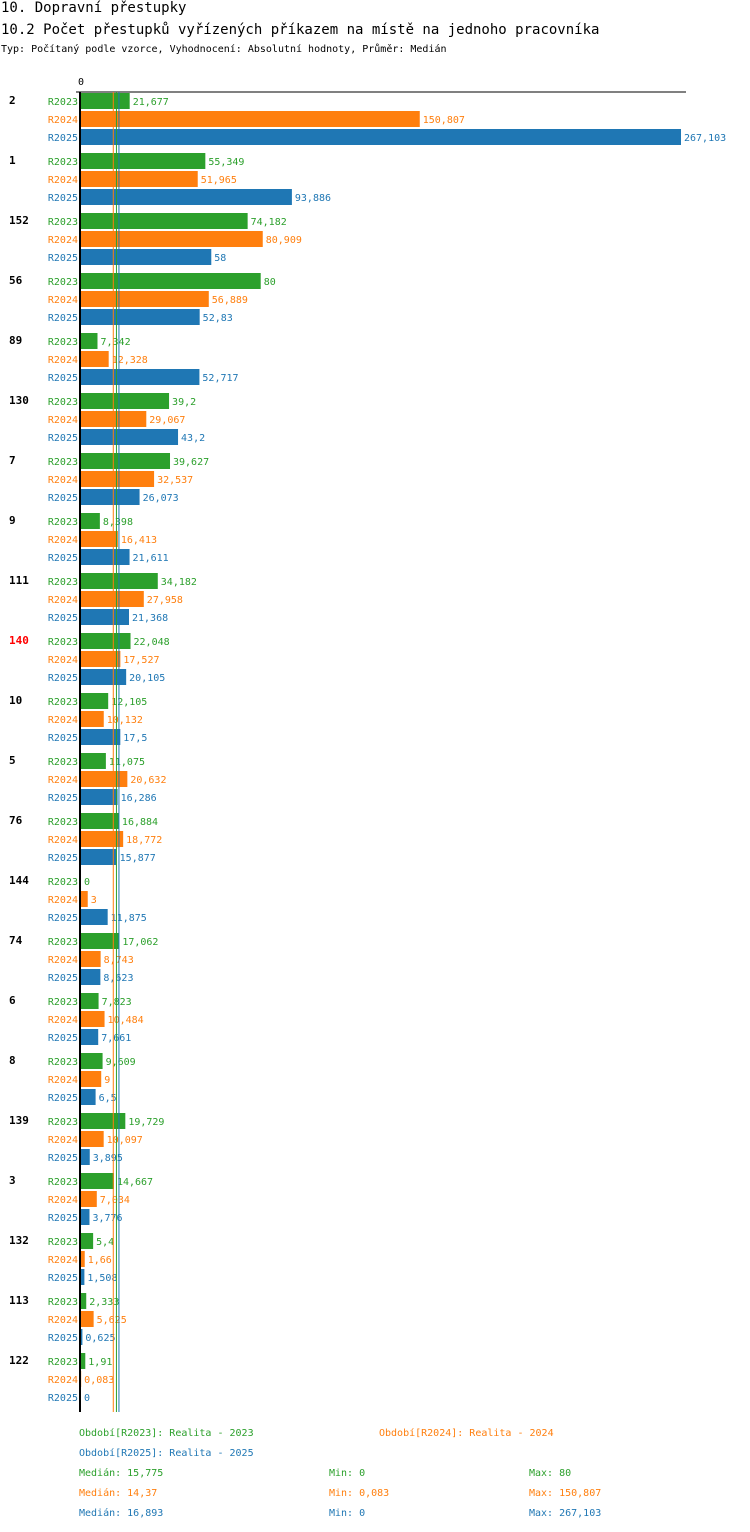 Image resolution: width=750 pixels, height=1532 pixels. I want to click on data-label: 267,103, so click(705, 138).